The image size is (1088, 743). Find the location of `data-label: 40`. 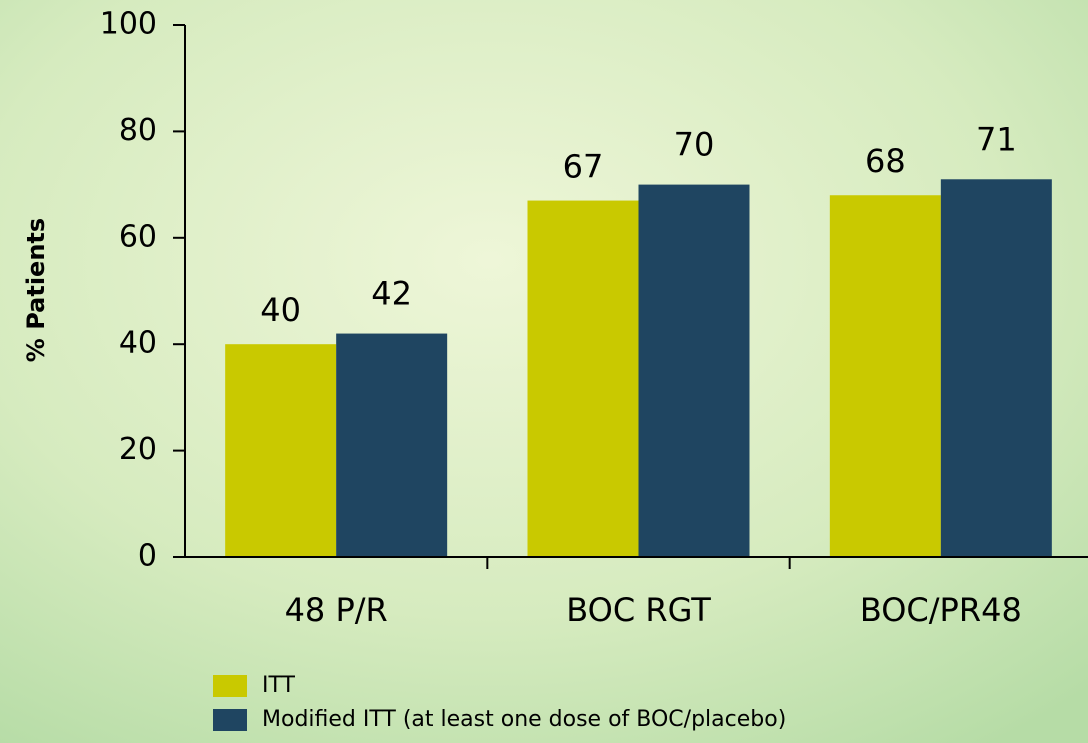

data-label: 40 is located at coordinates (280, 310).